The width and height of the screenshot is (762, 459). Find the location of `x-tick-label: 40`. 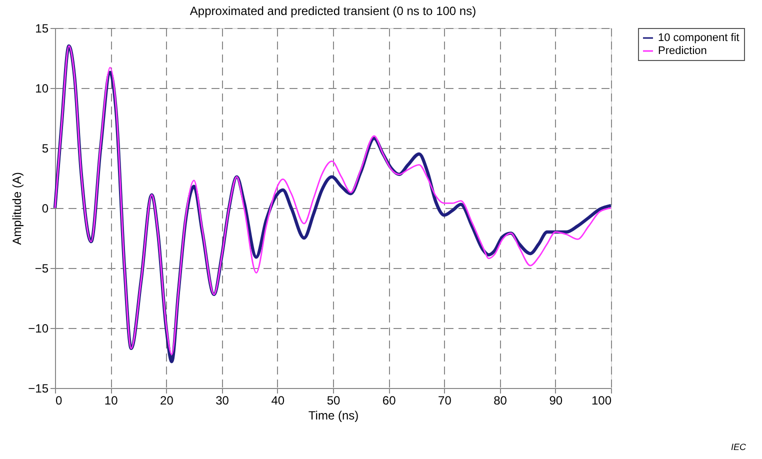

x-tick-label: 40 is located at coordinates (278, 401).